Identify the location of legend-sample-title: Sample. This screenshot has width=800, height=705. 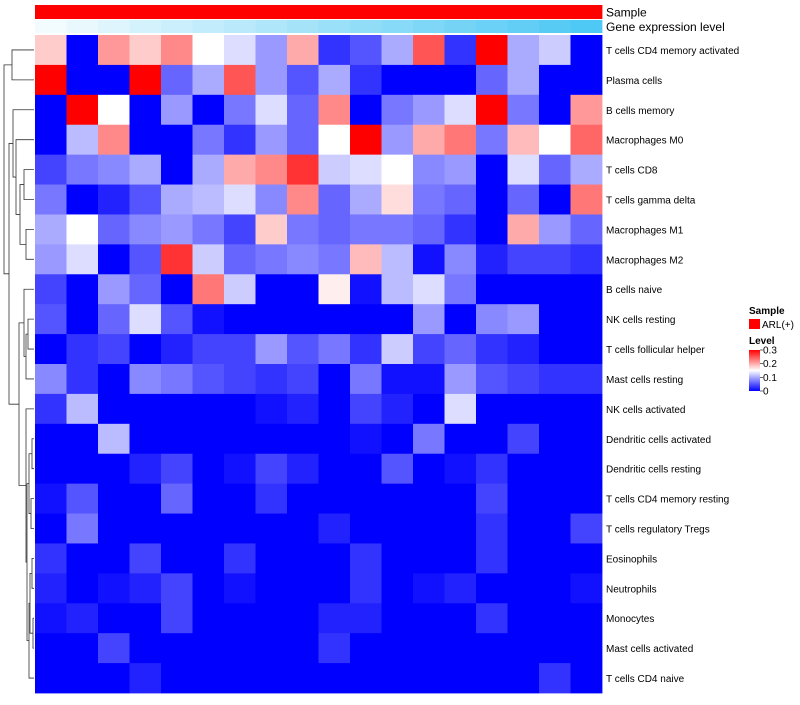
(767, 311).